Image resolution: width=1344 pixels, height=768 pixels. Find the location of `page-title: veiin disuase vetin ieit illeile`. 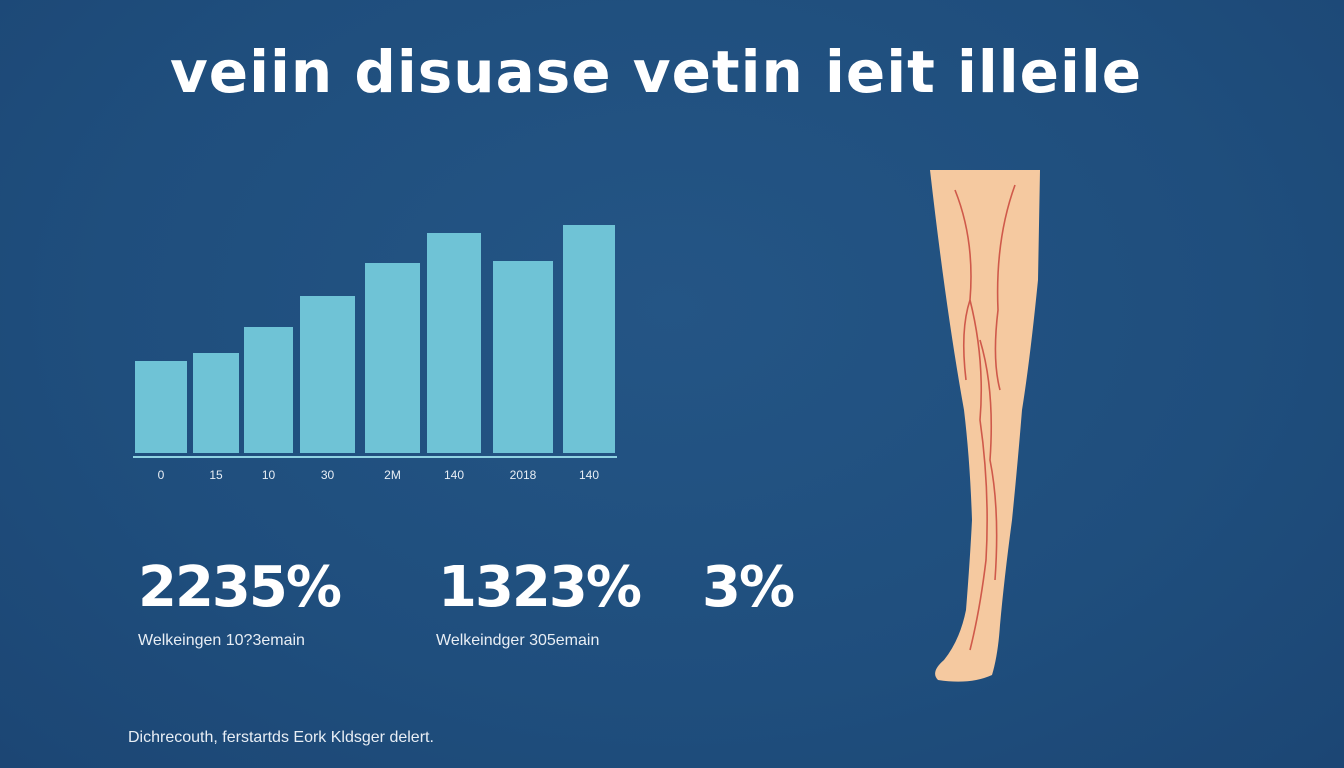

page-title: veiin disuase vetin ieit illeile is located at coordinates (656, 72).